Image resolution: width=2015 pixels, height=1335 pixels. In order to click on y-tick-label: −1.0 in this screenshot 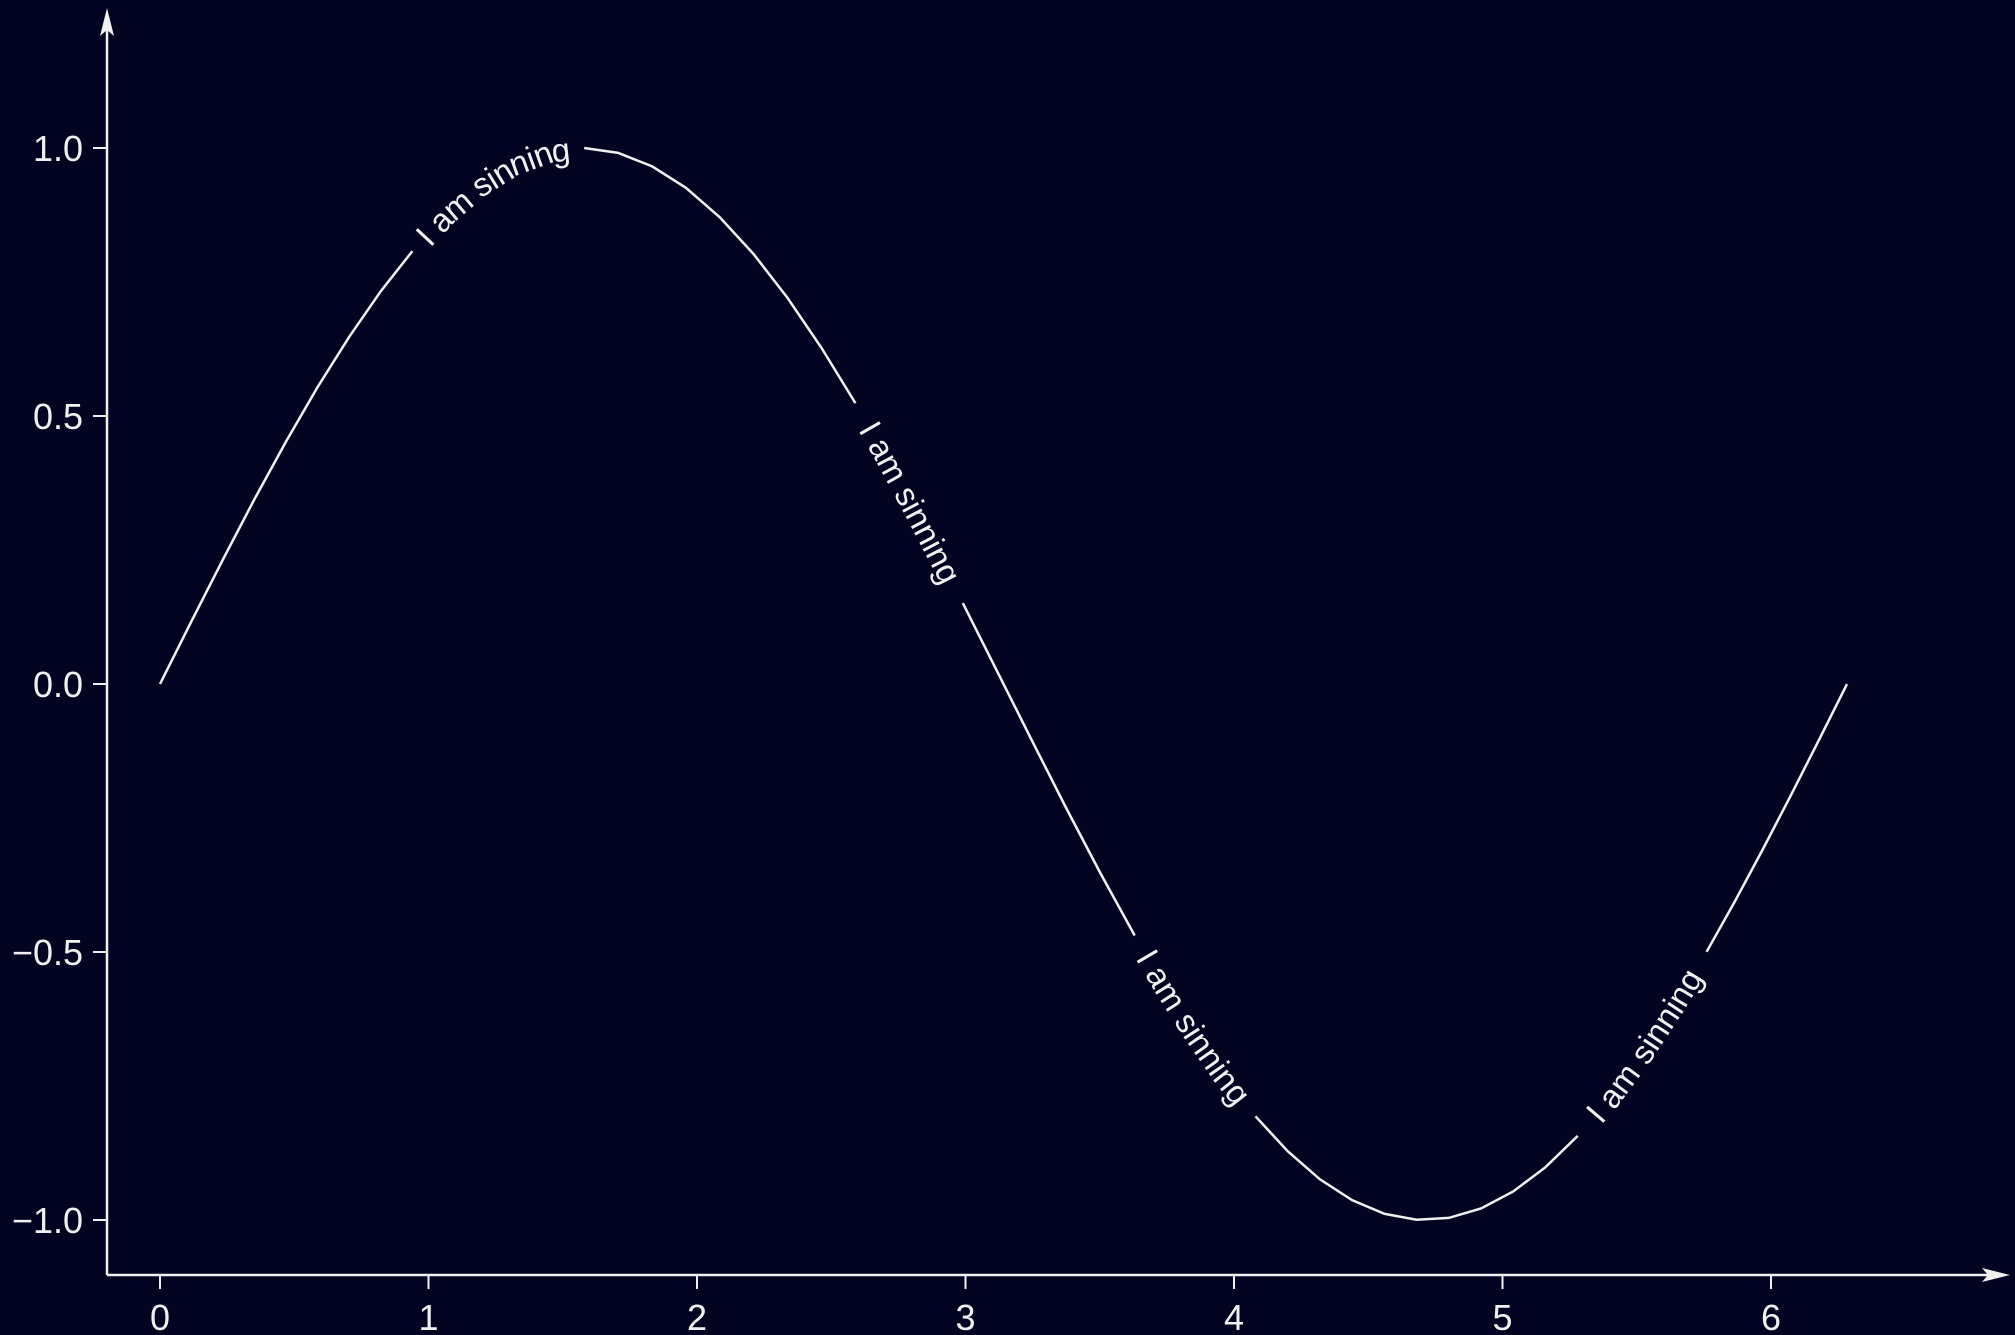, I will do `click(47, 1220)`.